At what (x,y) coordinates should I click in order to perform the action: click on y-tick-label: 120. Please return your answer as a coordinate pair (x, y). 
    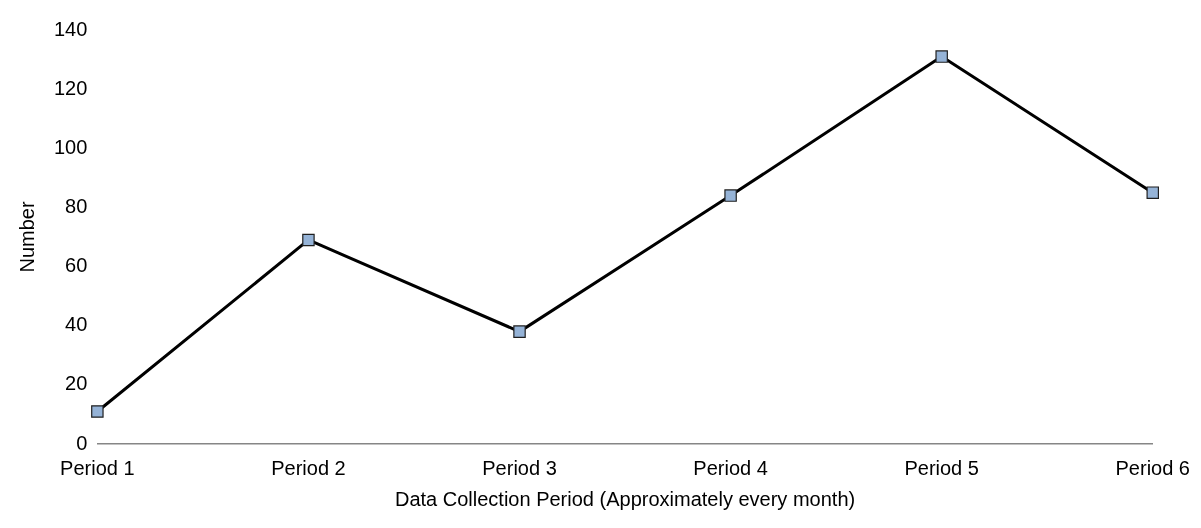
    Looking at the image, I should click on (70, 87).